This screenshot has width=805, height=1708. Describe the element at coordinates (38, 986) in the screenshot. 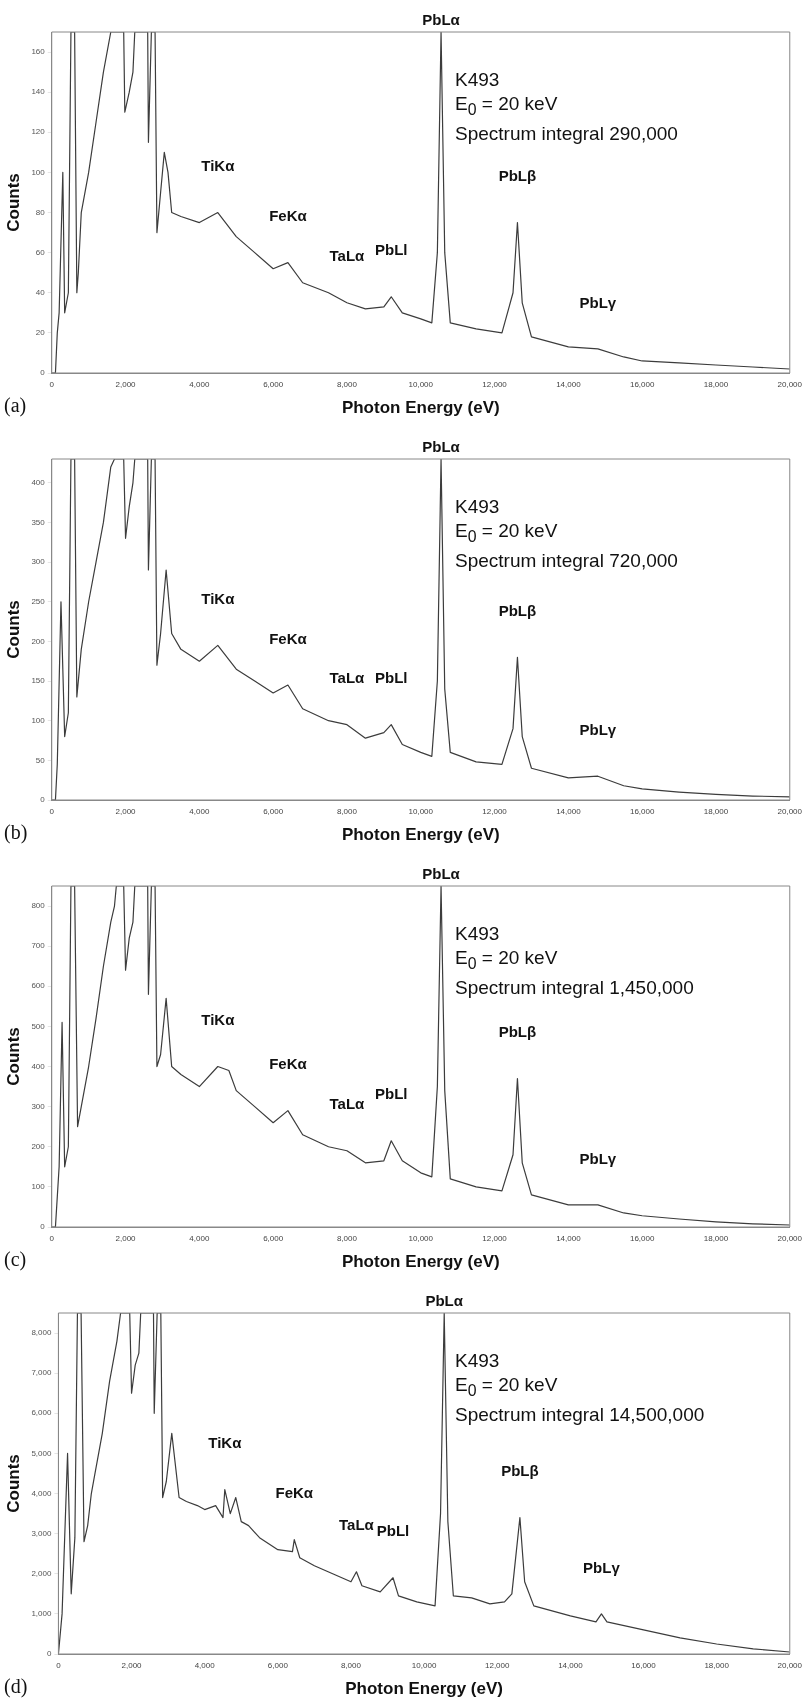

I see `y-tick-label: 600` at that location.